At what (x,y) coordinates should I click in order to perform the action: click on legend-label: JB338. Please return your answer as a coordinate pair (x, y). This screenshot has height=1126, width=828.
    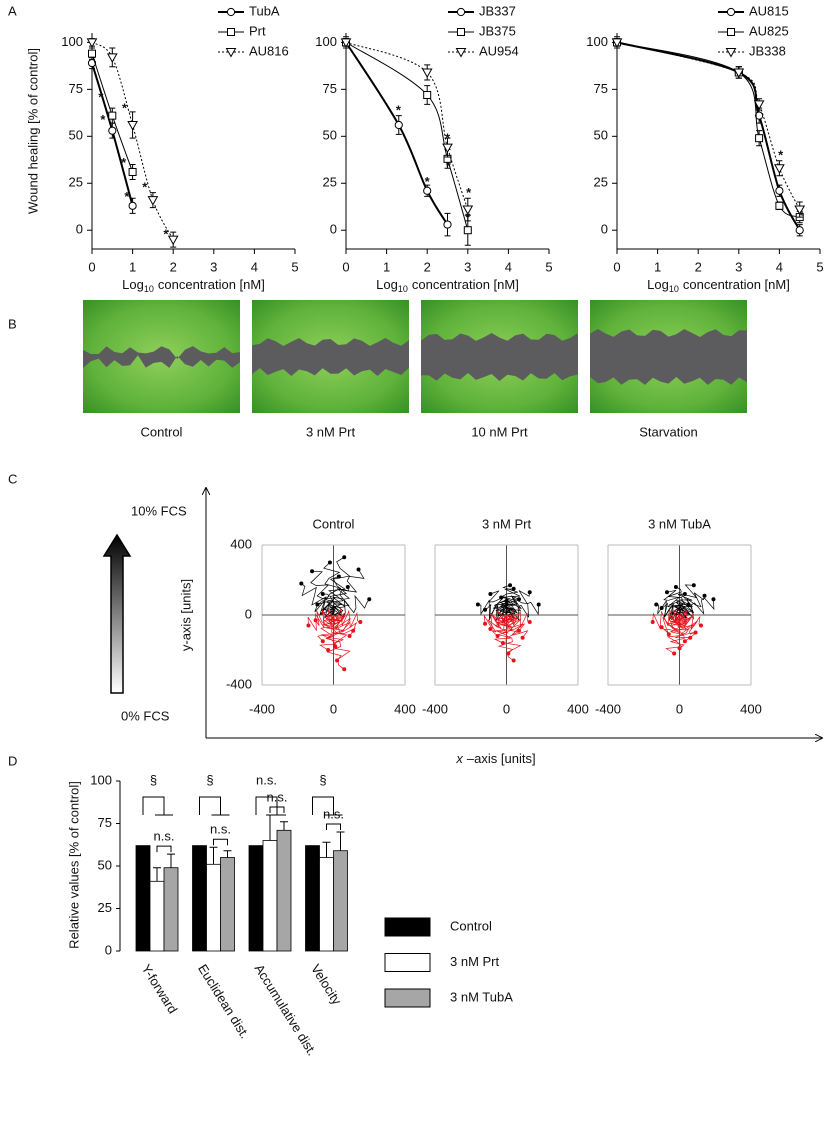
    Looking at the image, I should click on (767, 50).